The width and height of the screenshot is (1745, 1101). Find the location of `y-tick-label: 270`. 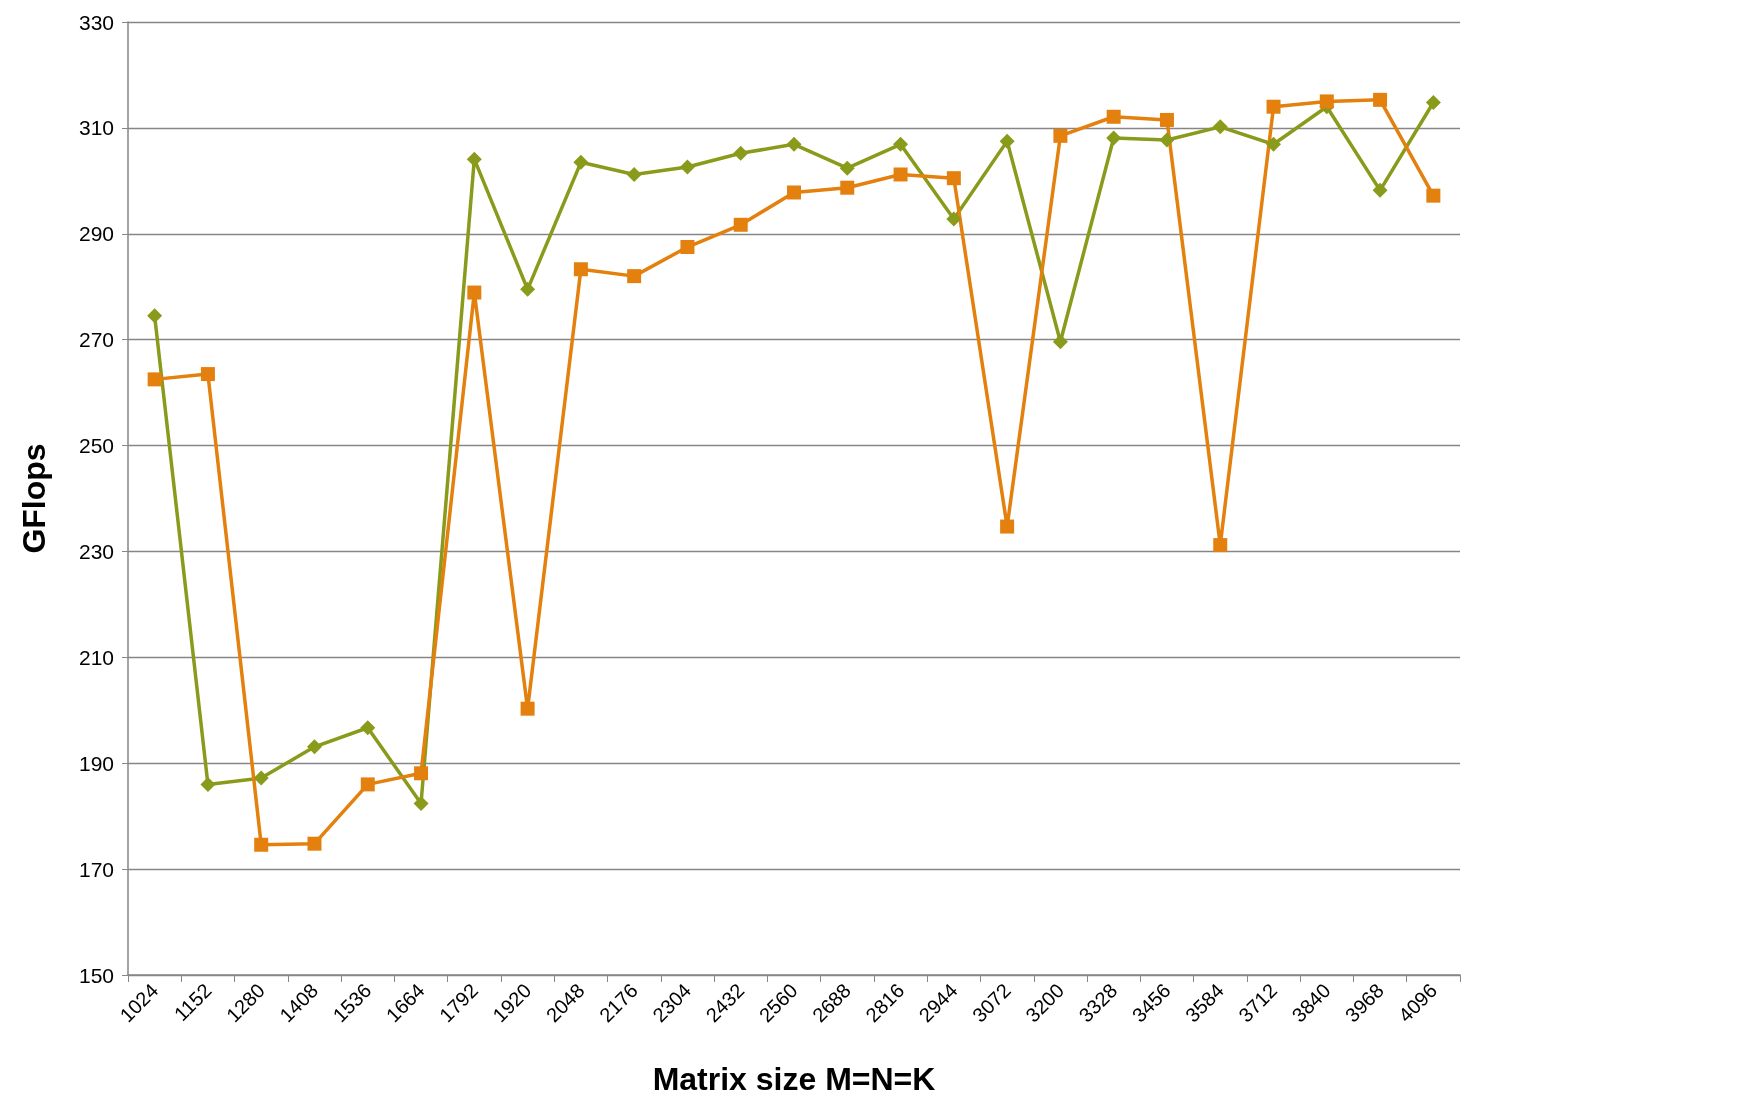

y-tick-label: 270 is located at coordinates (96, 340).